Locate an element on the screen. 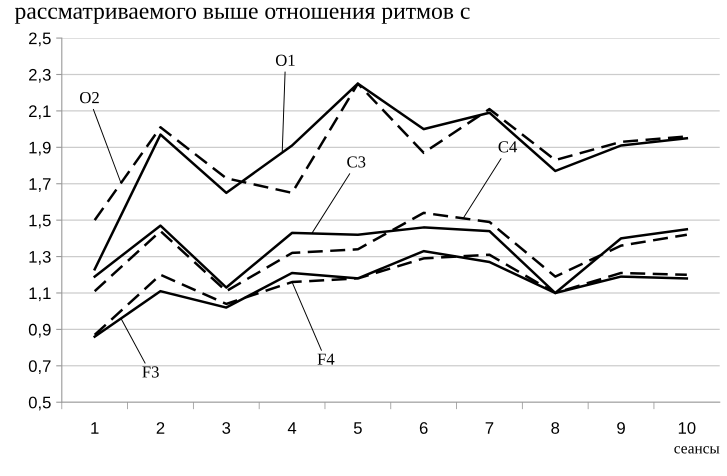 The image size is (727, 476). text: F3 is located at coordinates (150, 372).